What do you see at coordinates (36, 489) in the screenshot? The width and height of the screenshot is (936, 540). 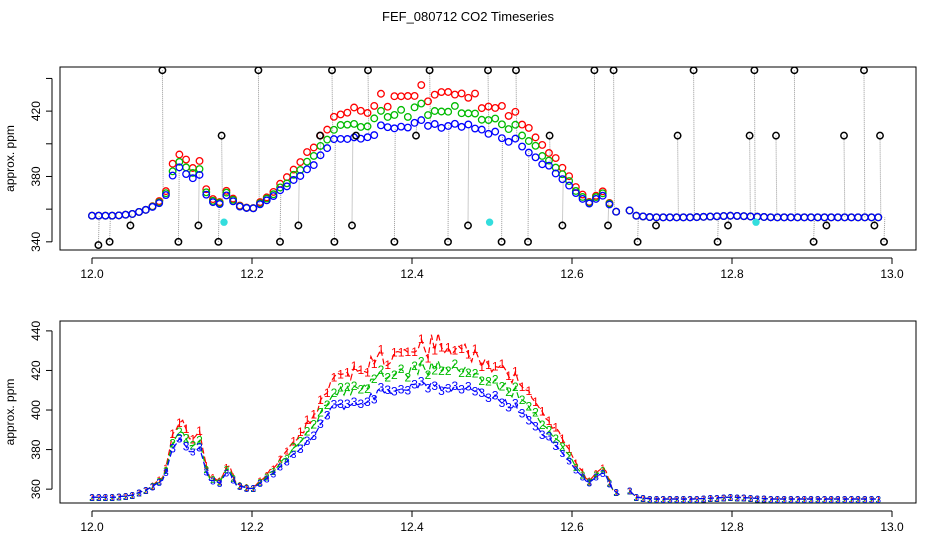 I see `bottom-y-tick-label: 360` at bounding box center [36, 489].